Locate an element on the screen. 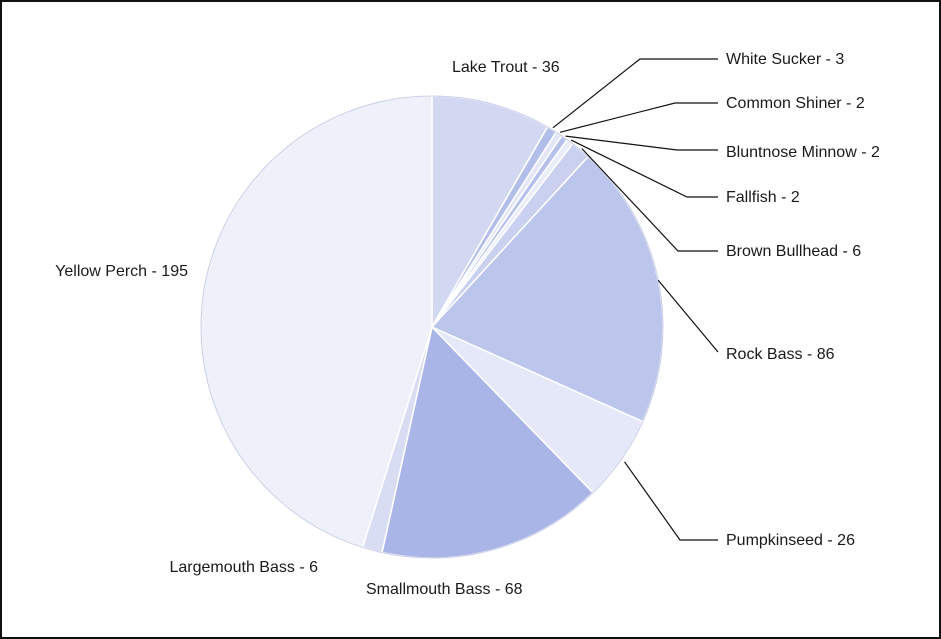  slice-label-pumpkinseed: Pumpkinseed - 26 is located at coordinates (790, 540).